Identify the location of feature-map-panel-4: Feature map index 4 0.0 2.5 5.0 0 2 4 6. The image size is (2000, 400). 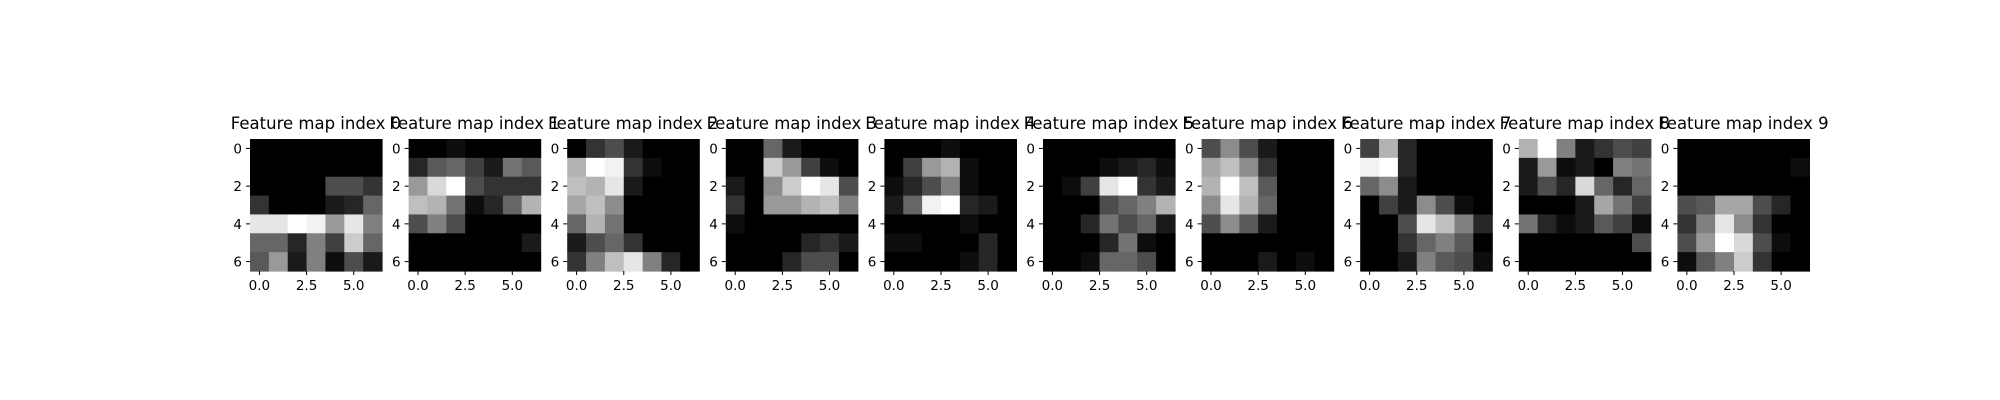
(950, 204).